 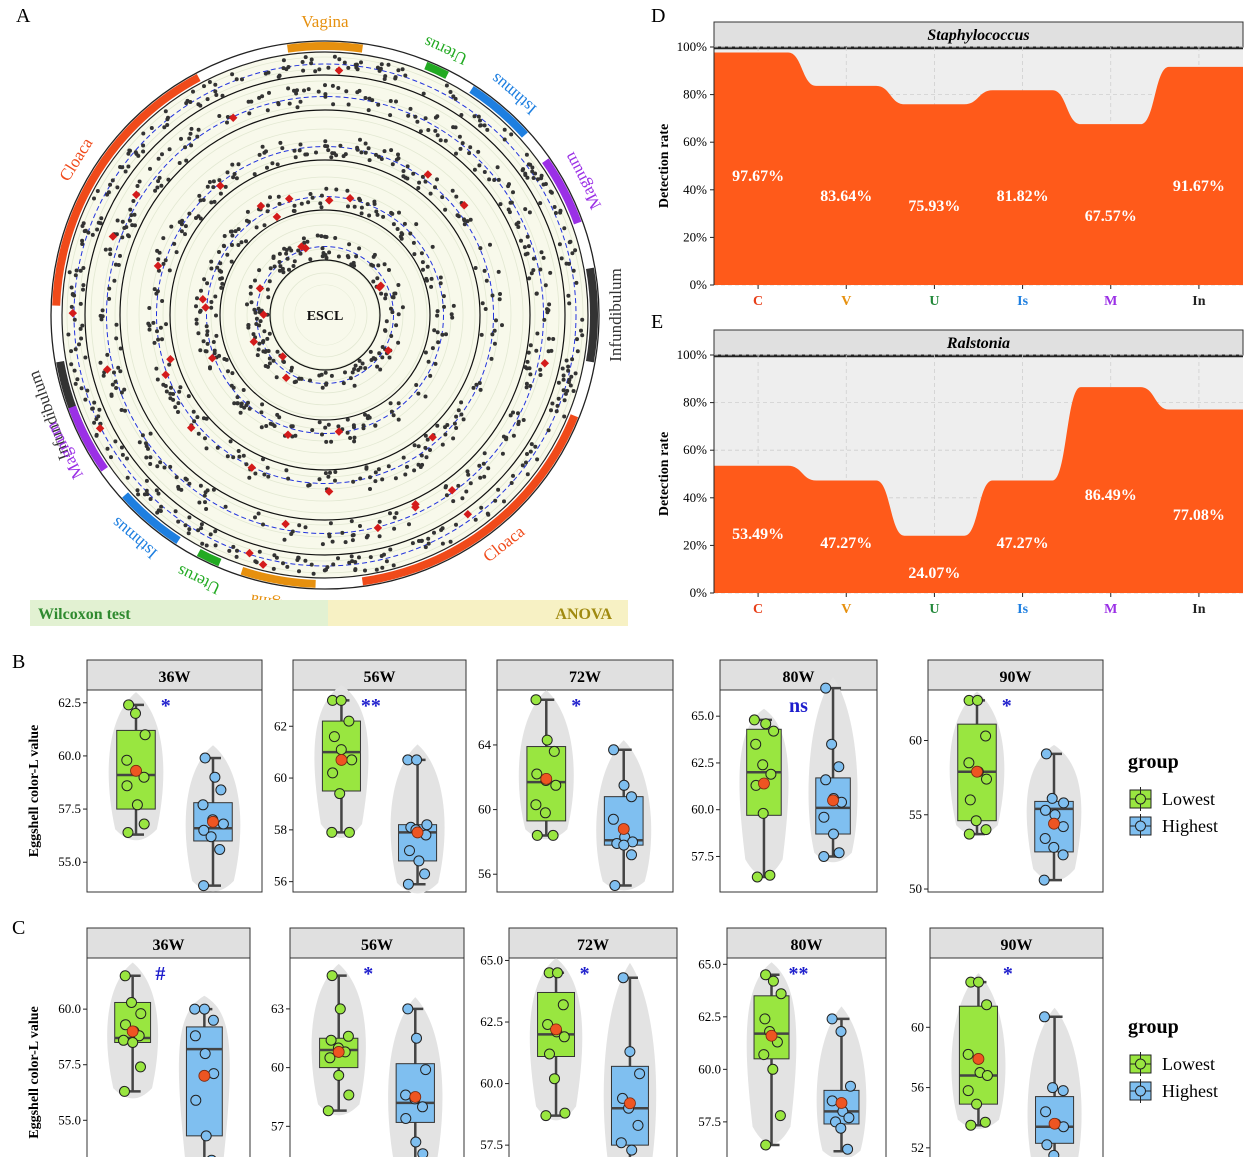 What do you see at coordinates (978, 343) in the screenshot?
I see `strip-title-E: Ralstonia` at bounding box center [978, 343].